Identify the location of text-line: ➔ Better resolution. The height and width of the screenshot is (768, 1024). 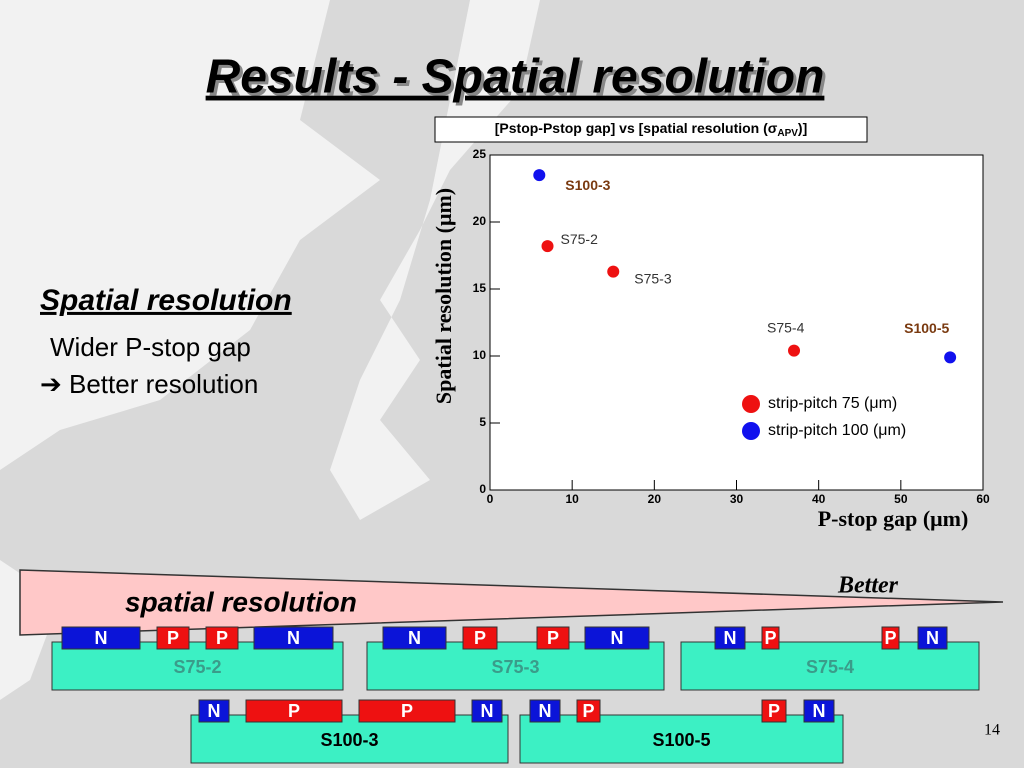
(149, 384).